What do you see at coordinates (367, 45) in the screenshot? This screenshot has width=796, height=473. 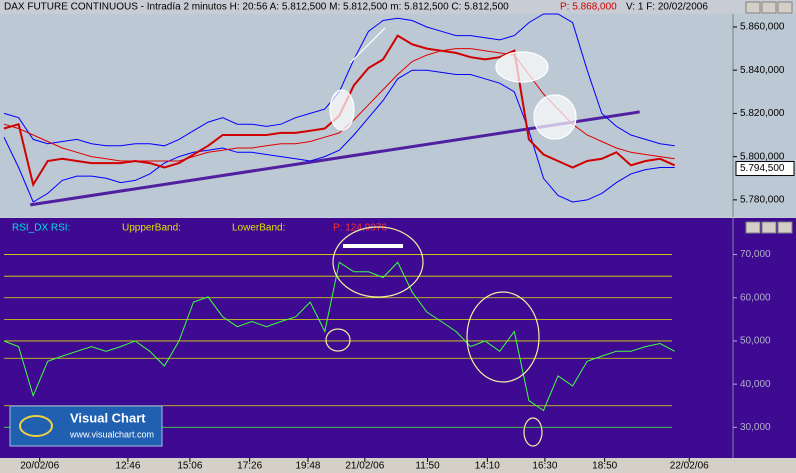 I see `annotation-line` at bounding box center [367, 45].